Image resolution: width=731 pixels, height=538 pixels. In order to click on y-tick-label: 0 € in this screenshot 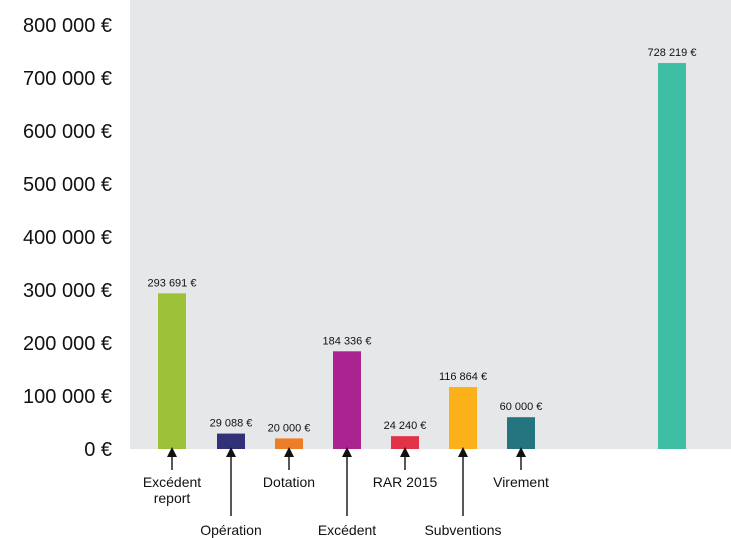, I will do `click(98, 450)`.